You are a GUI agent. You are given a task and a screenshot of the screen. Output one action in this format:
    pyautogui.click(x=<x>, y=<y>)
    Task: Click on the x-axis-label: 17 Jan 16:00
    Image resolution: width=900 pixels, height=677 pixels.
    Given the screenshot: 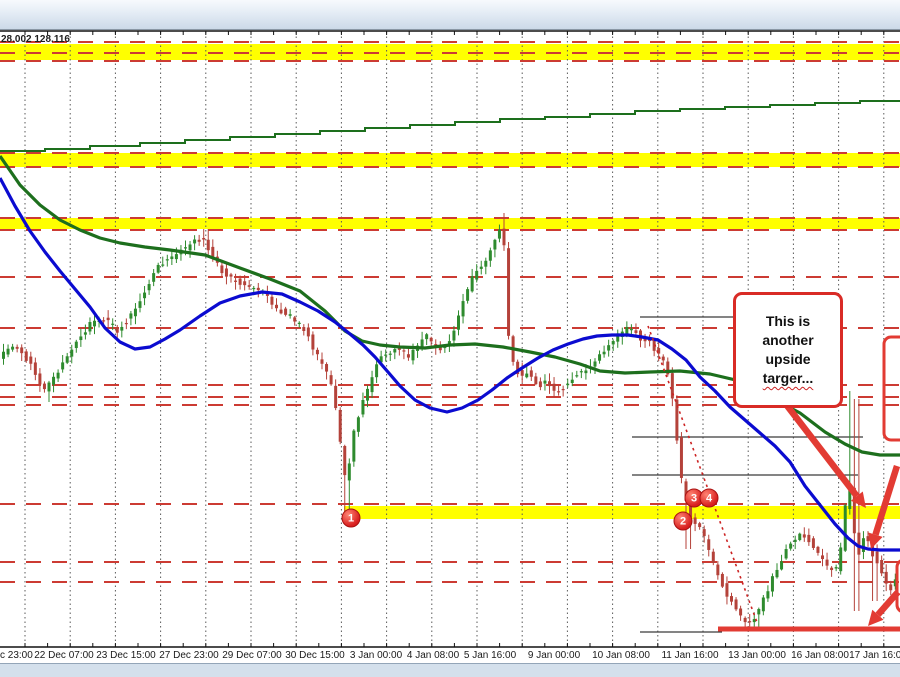 What is the action you would take?
    pyautogui.click(x=874, y=655)
    